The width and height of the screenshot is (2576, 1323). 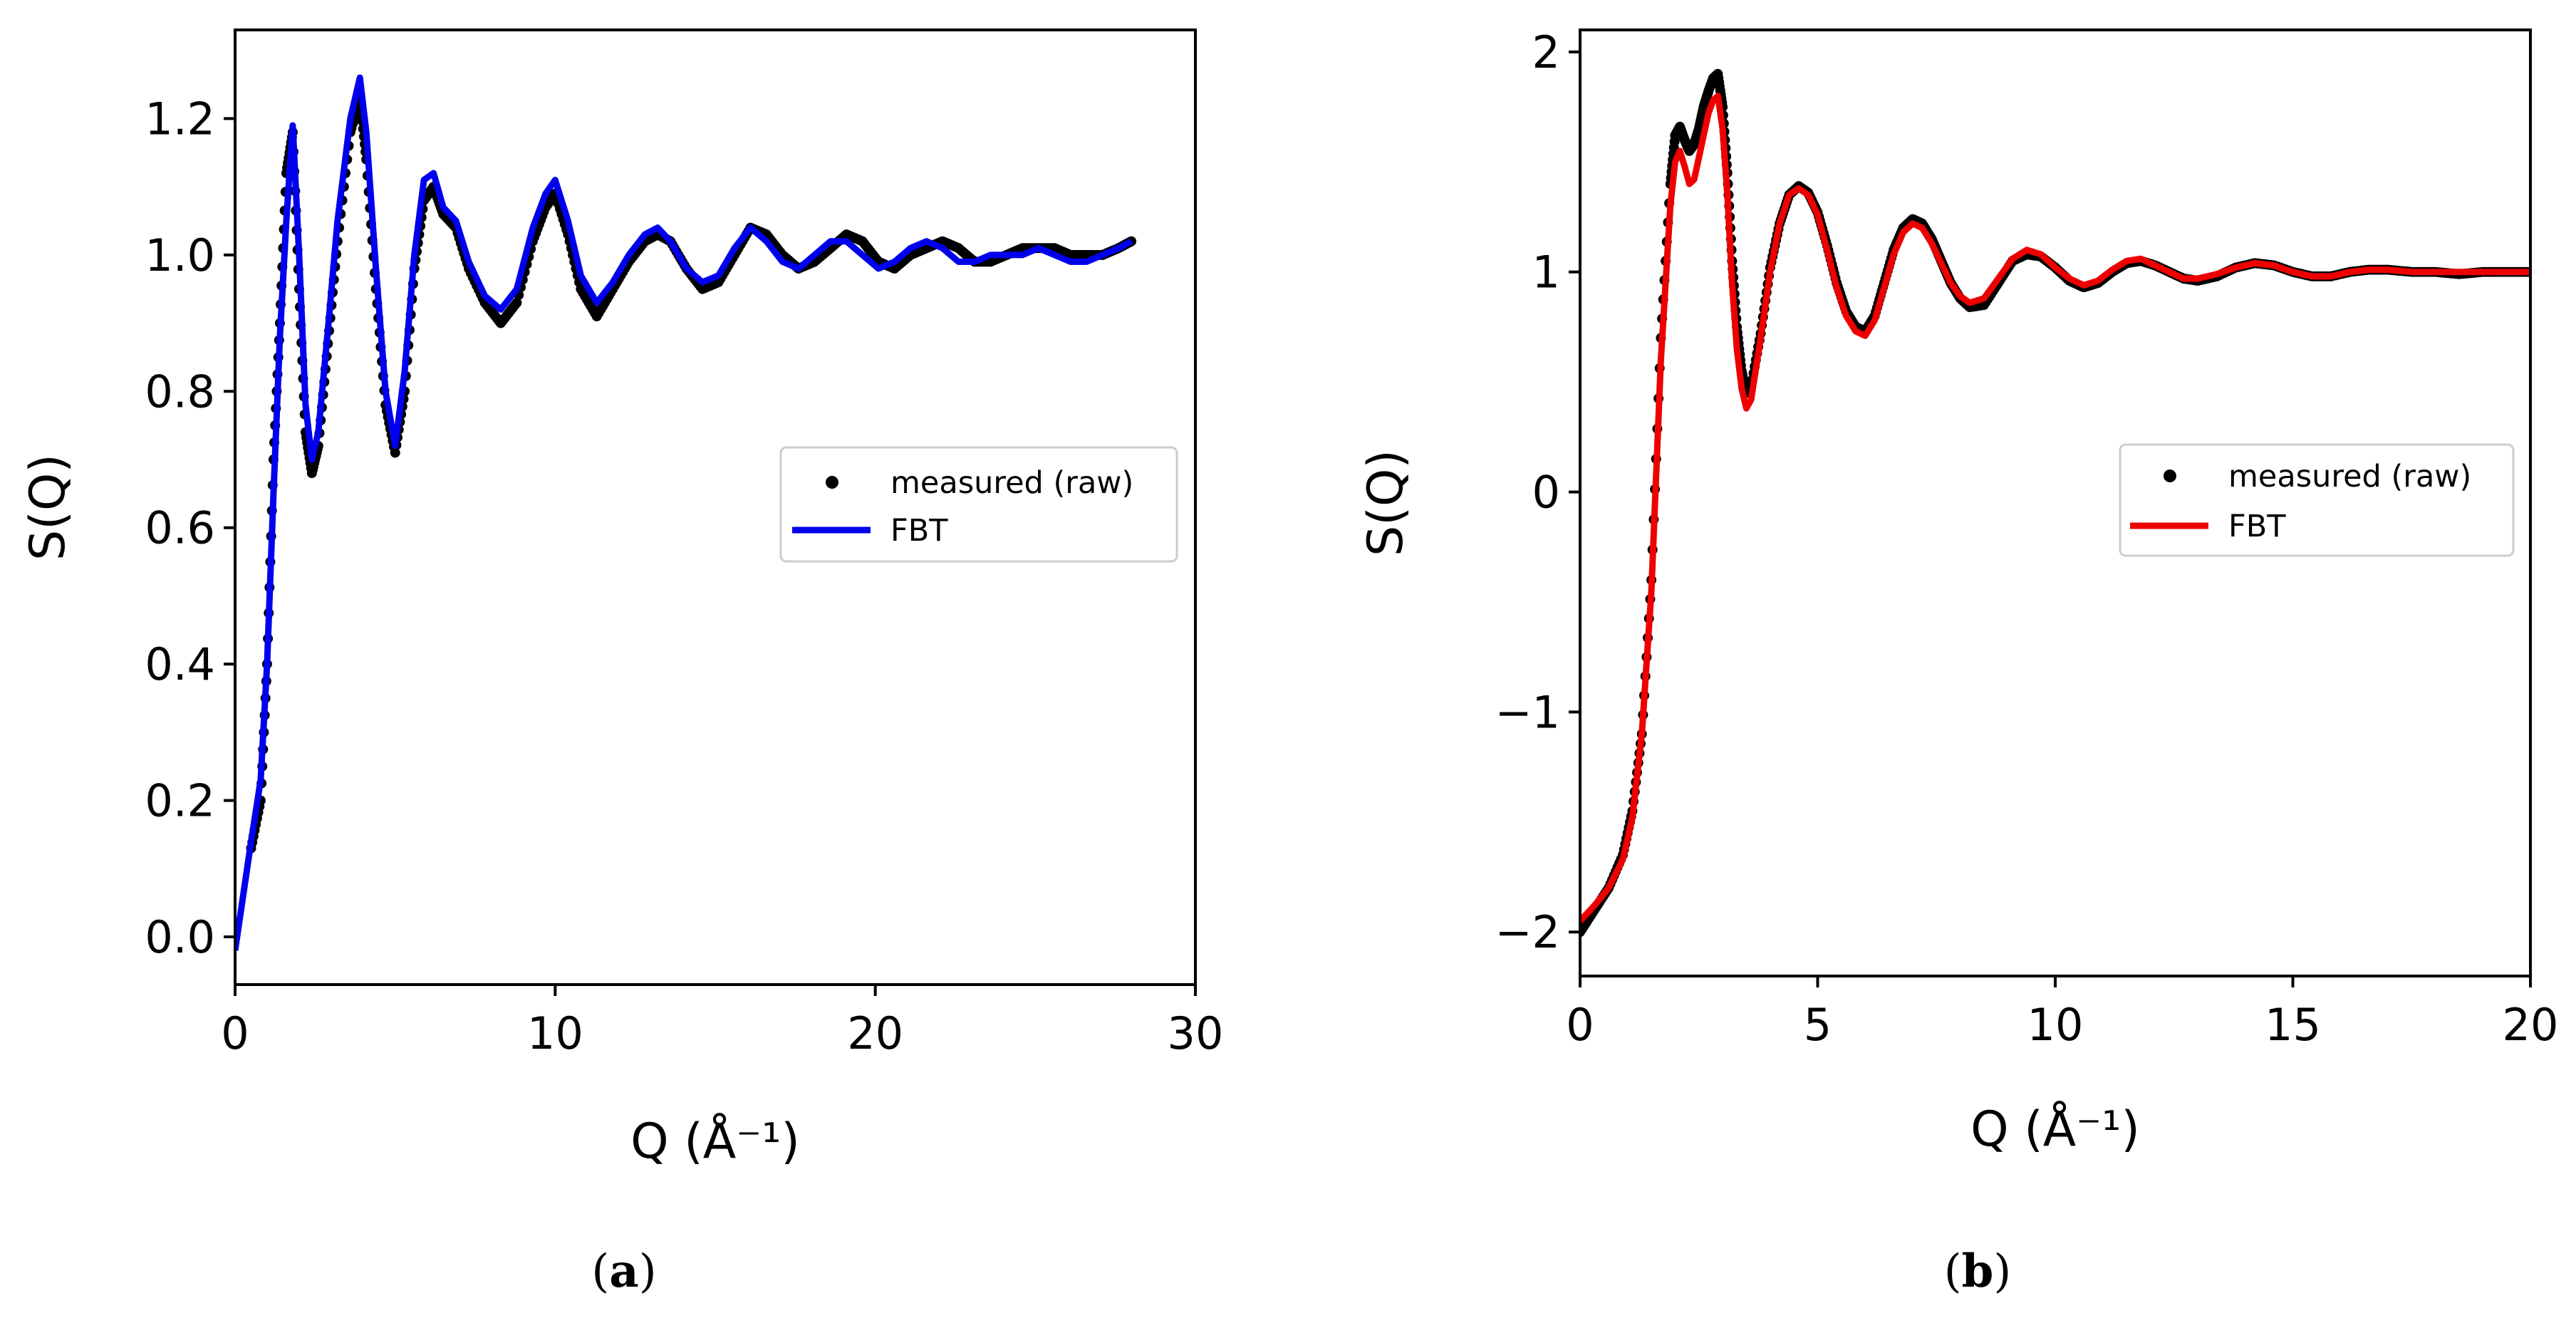 I want to click on caption-letter-b: b, so click(x=1978, y=1271).